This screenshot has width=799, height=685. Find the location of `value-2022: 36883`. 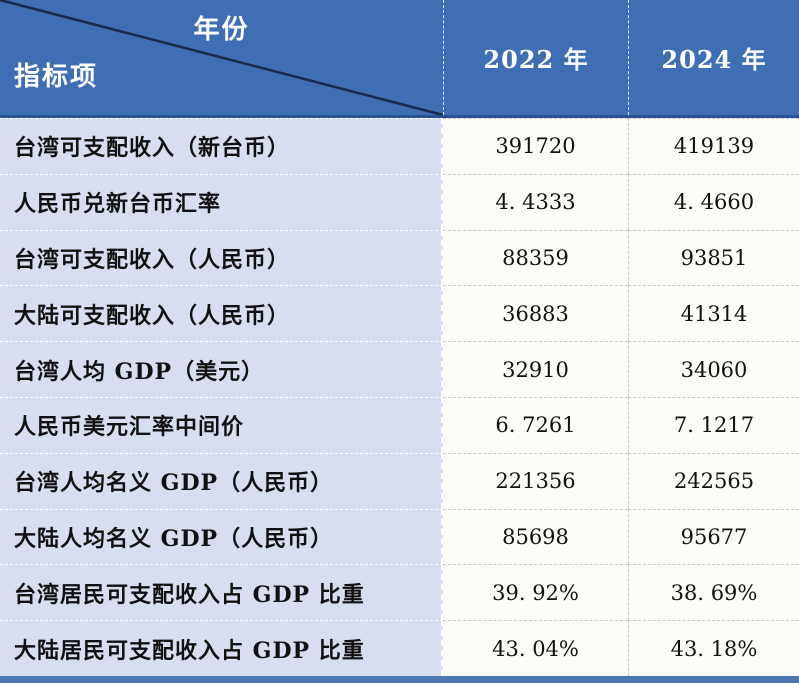

value-2022: 36883 is located at coordinates (535, 313).